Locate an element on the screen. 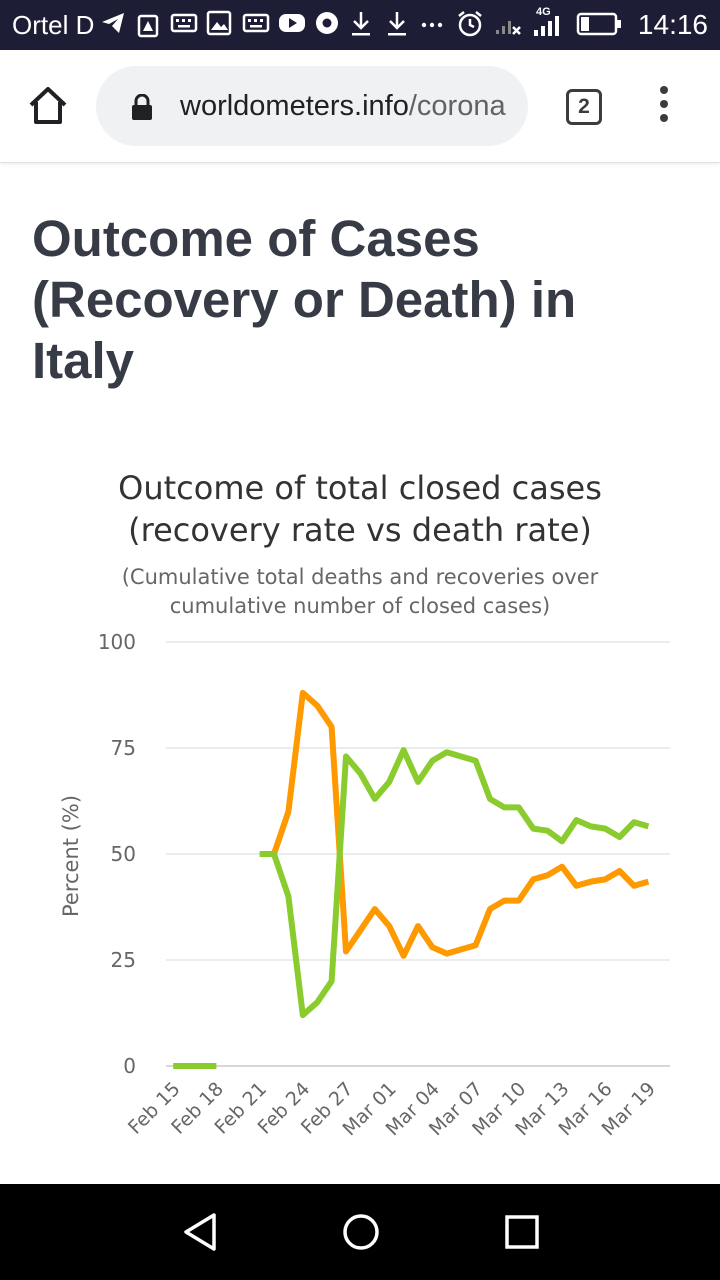  home-circle-icon is located at coordinates (361, 1232).